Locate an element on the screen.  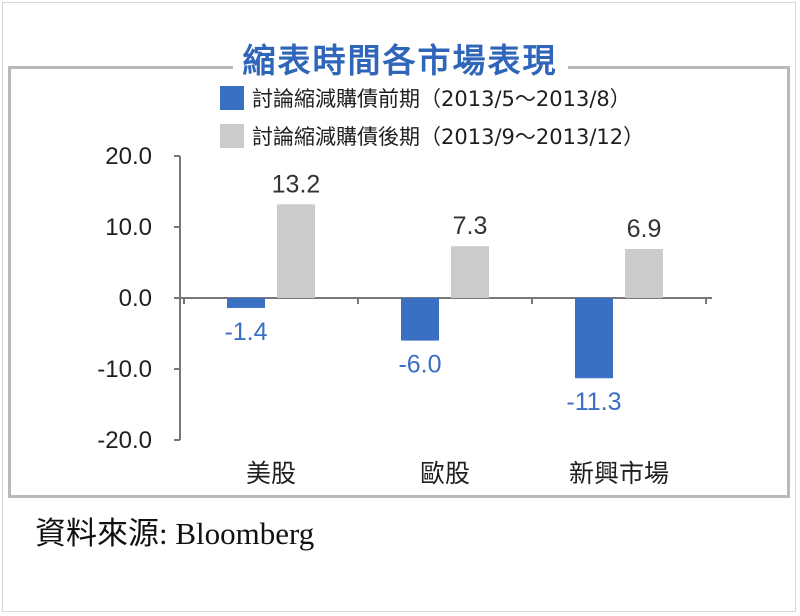
x-category-label: 歐股 is located at coordinates (445, 473).